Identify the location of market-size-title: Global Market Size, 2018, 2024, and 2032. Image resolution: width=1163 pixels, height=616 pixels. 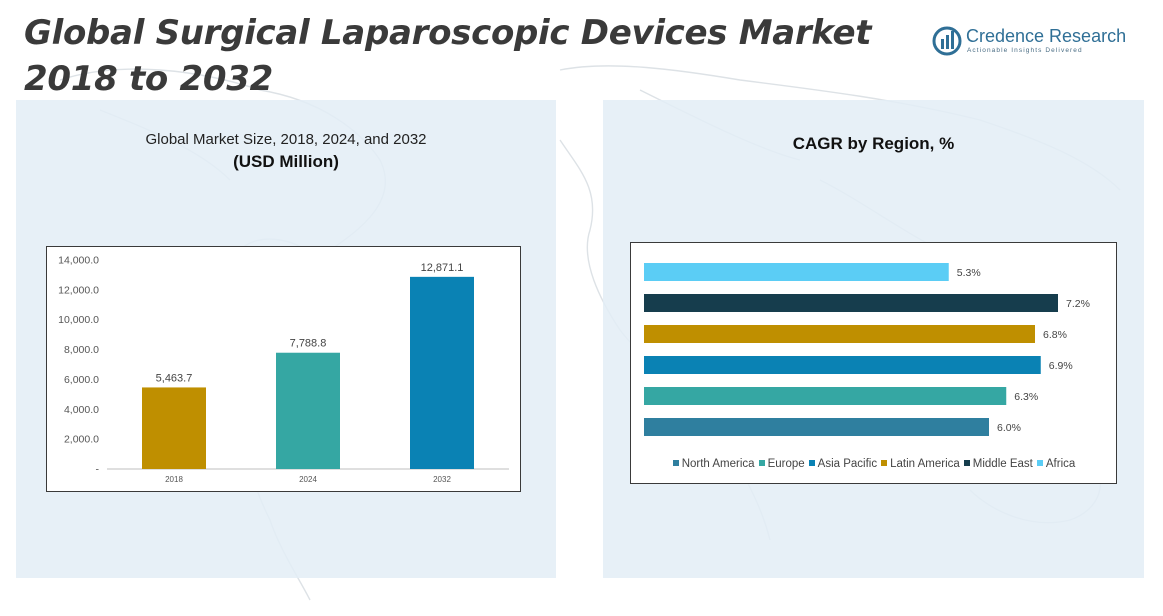
(286, 139).